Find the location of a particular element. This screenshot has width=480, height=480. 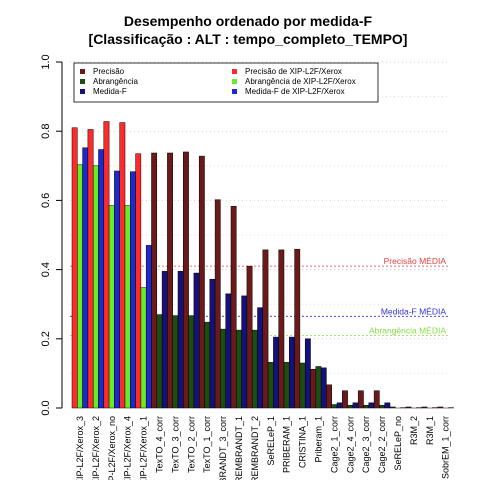

legend-box is located at coordinates (226, 82).